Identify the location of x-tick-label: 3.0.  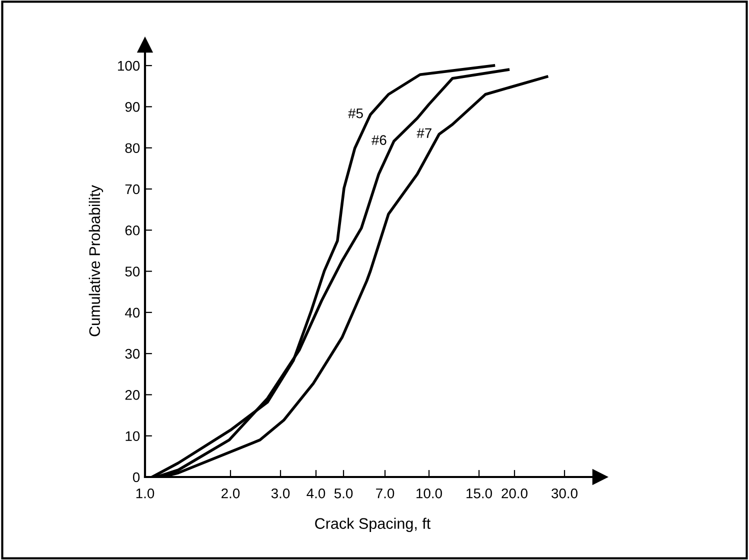
(280, 493).